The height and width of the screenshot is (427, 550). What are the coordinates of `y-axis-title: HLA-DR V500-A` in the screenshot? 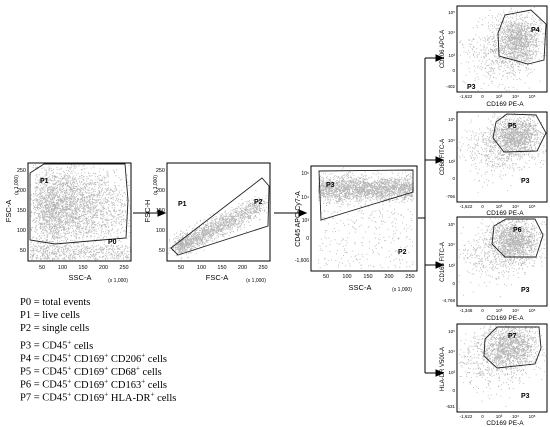 It's located at (443, 369).